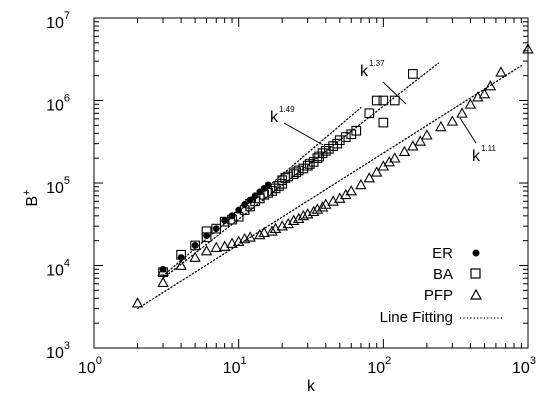  Describe the element at coordinates (58, 21) in the screenshot. I see `y-tick-label: 10⁷` at that location.